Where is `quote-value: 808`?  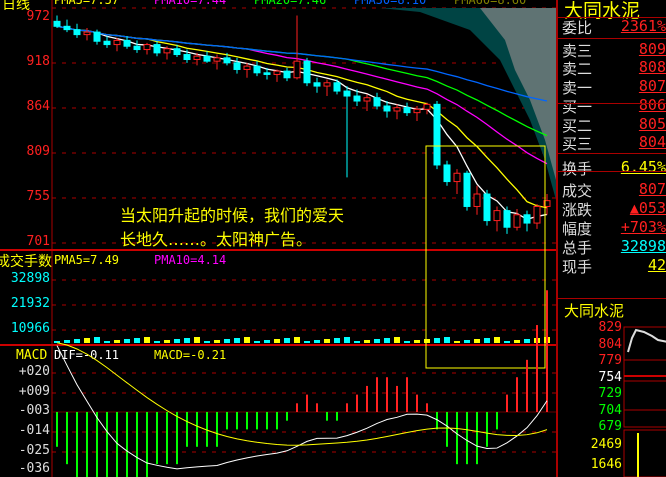 quote-value: 808 is located at coordinates (652, 67).